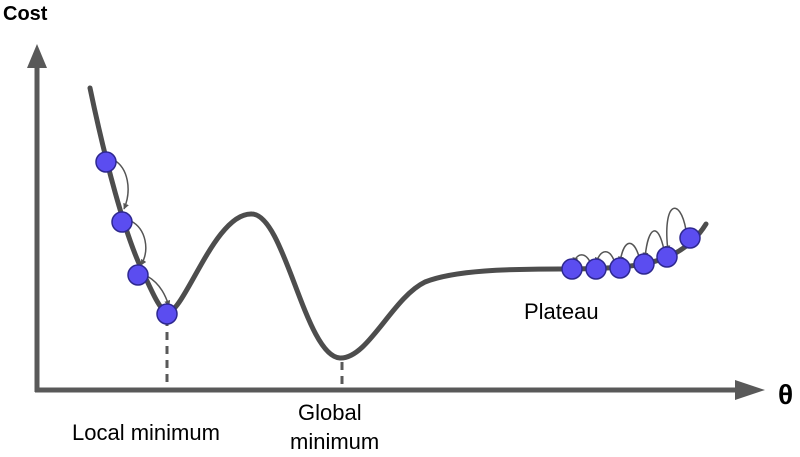  Describe the element at coordinates (37, 56) in the screenshot. I see `y-axis-arrowhead-icon` at that location.